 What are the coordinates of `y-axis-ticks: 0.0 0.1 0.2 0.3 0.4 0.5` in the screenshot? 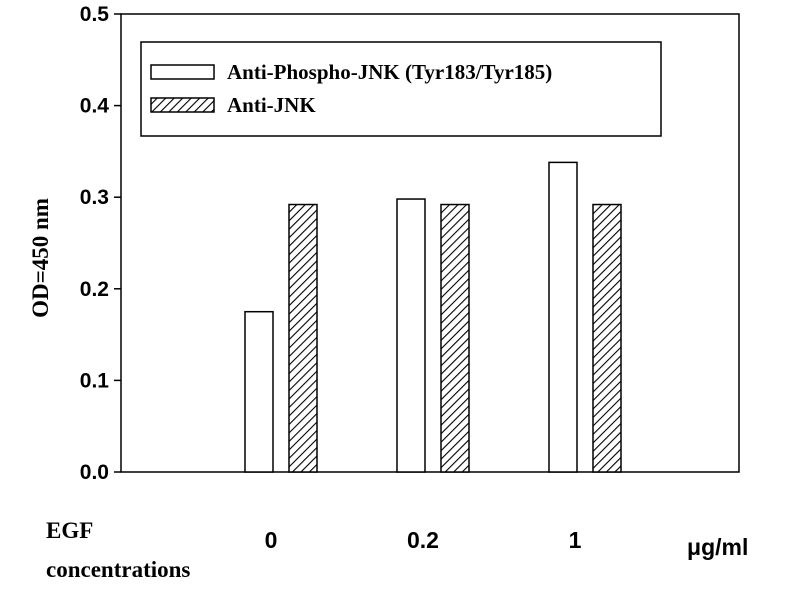 It's located at (100, 243).